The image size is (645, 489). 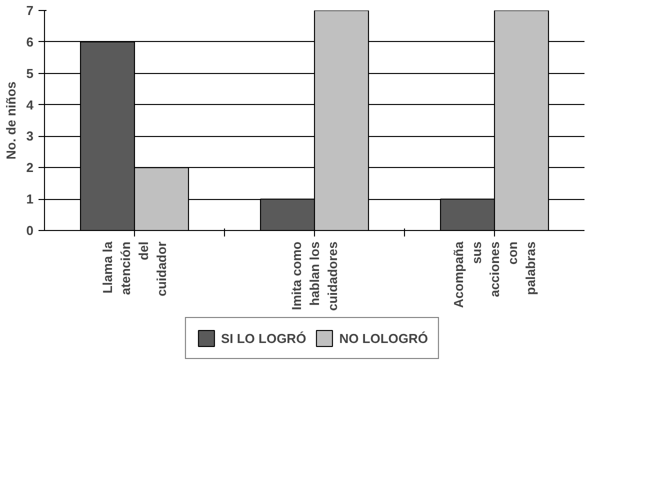 What do you see at coordinates (383, 338) in the screenshot?
I see `legend-label: NO LOLOGRÓ` at bounding box center [383, 338].